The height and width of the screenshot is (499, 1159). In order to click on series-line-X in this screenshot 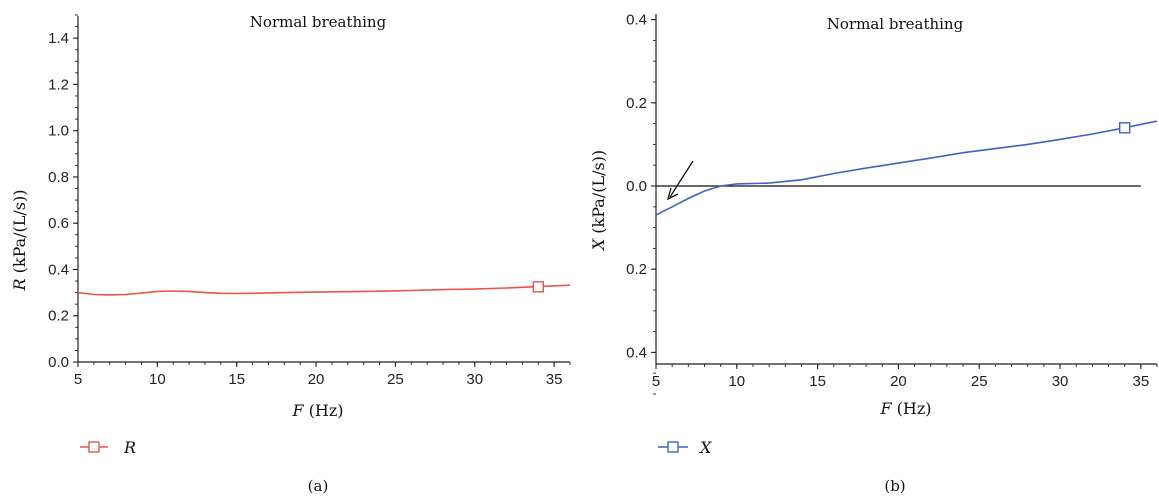, I will do `click(906, 168)`.